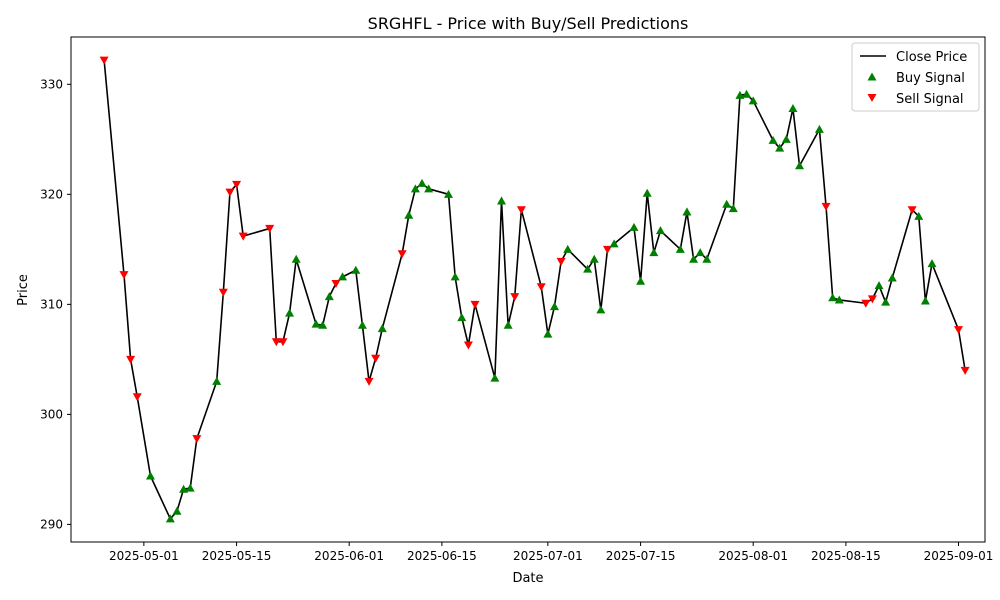 The height and width of the screenshot is (600, 1000). I want to click on x-tick-label: 2025-06-01, so click(349, 556).